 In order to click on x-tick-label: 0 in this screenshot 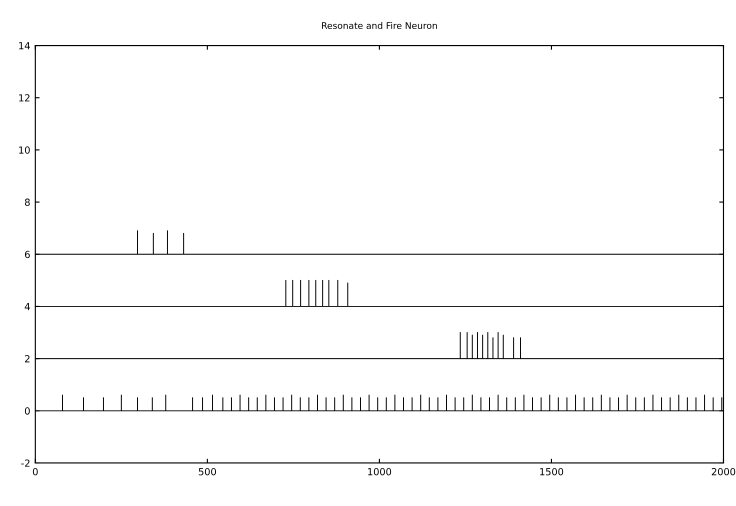, I will do `click(35, 472)`.